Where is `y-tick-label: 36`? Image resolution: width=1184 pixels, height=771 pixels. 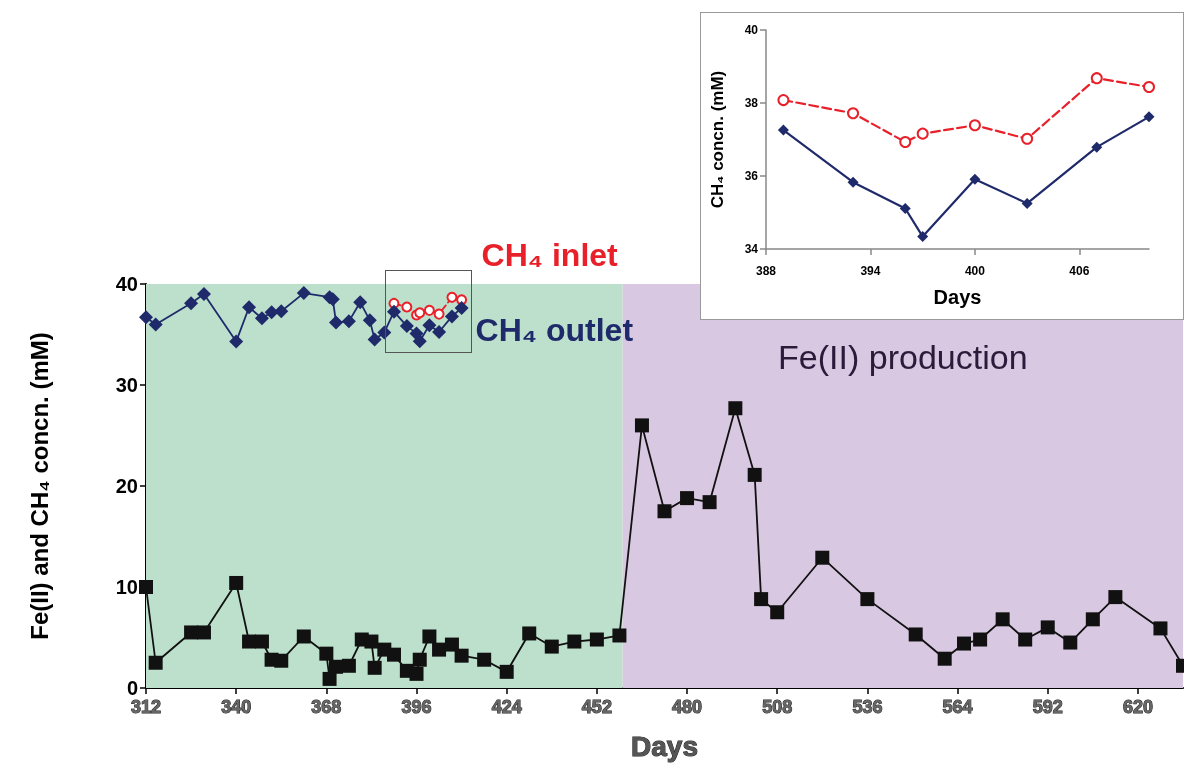
y-tick-label: 36 is located at coordinates (751, 176).